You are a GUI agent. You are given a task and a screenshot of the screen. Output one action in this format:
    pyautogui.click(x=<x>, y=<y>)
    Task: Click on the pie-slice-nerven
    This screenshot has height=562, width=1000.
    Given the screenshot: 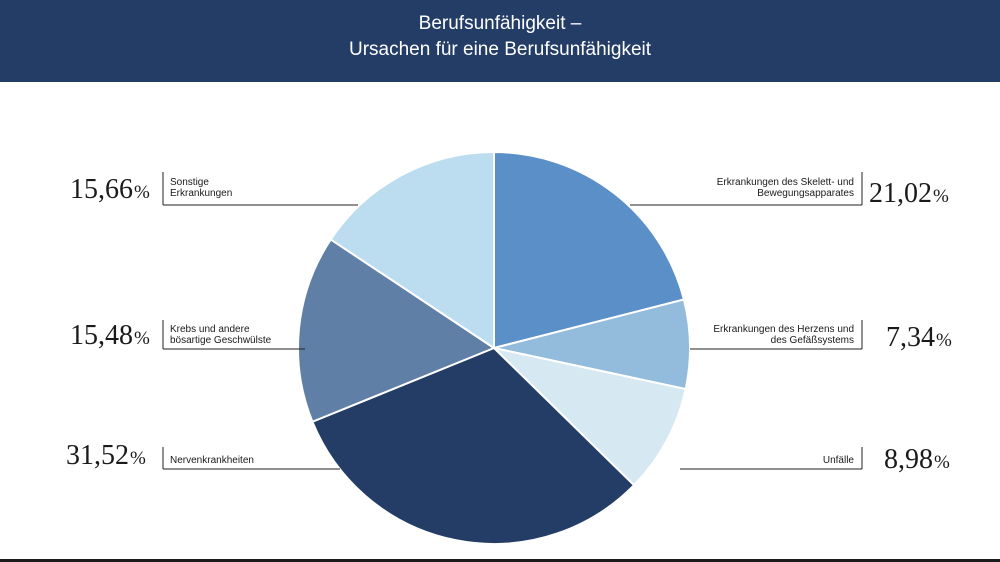 What is the action you would take?
    pyautogui.click(x=473, y=445)
    